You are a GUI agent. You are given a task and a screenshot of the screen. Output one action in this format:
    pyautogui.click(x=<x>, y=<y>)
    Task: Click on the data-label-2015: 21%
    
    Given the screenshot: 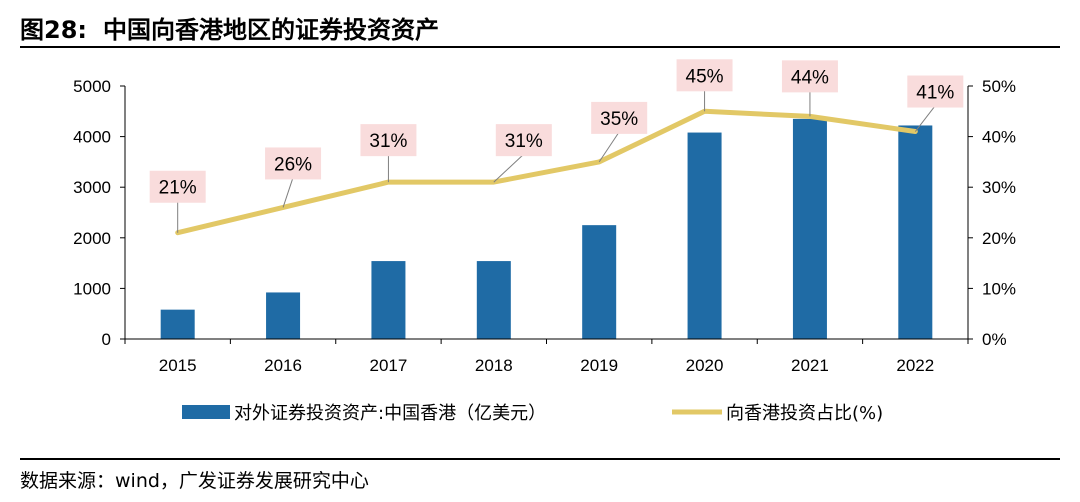 What is the action you would take?
    pyautogui.click(x=178, y=188)
    